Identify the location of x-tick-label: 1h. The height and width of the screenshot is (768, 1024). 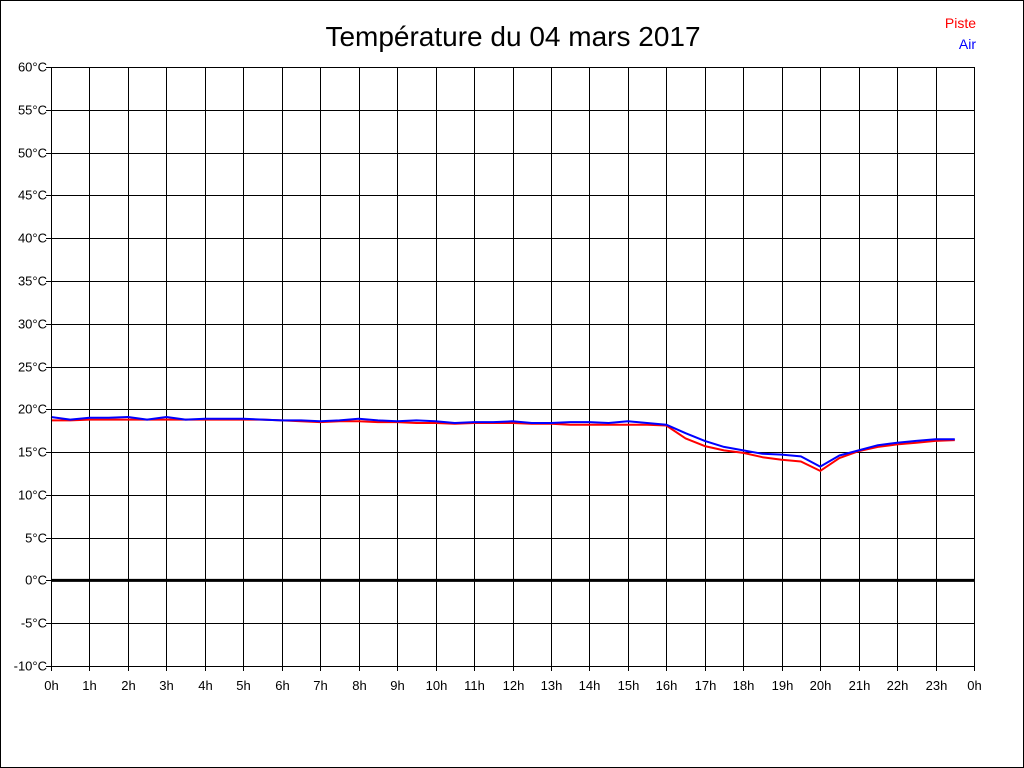
(89, 685).